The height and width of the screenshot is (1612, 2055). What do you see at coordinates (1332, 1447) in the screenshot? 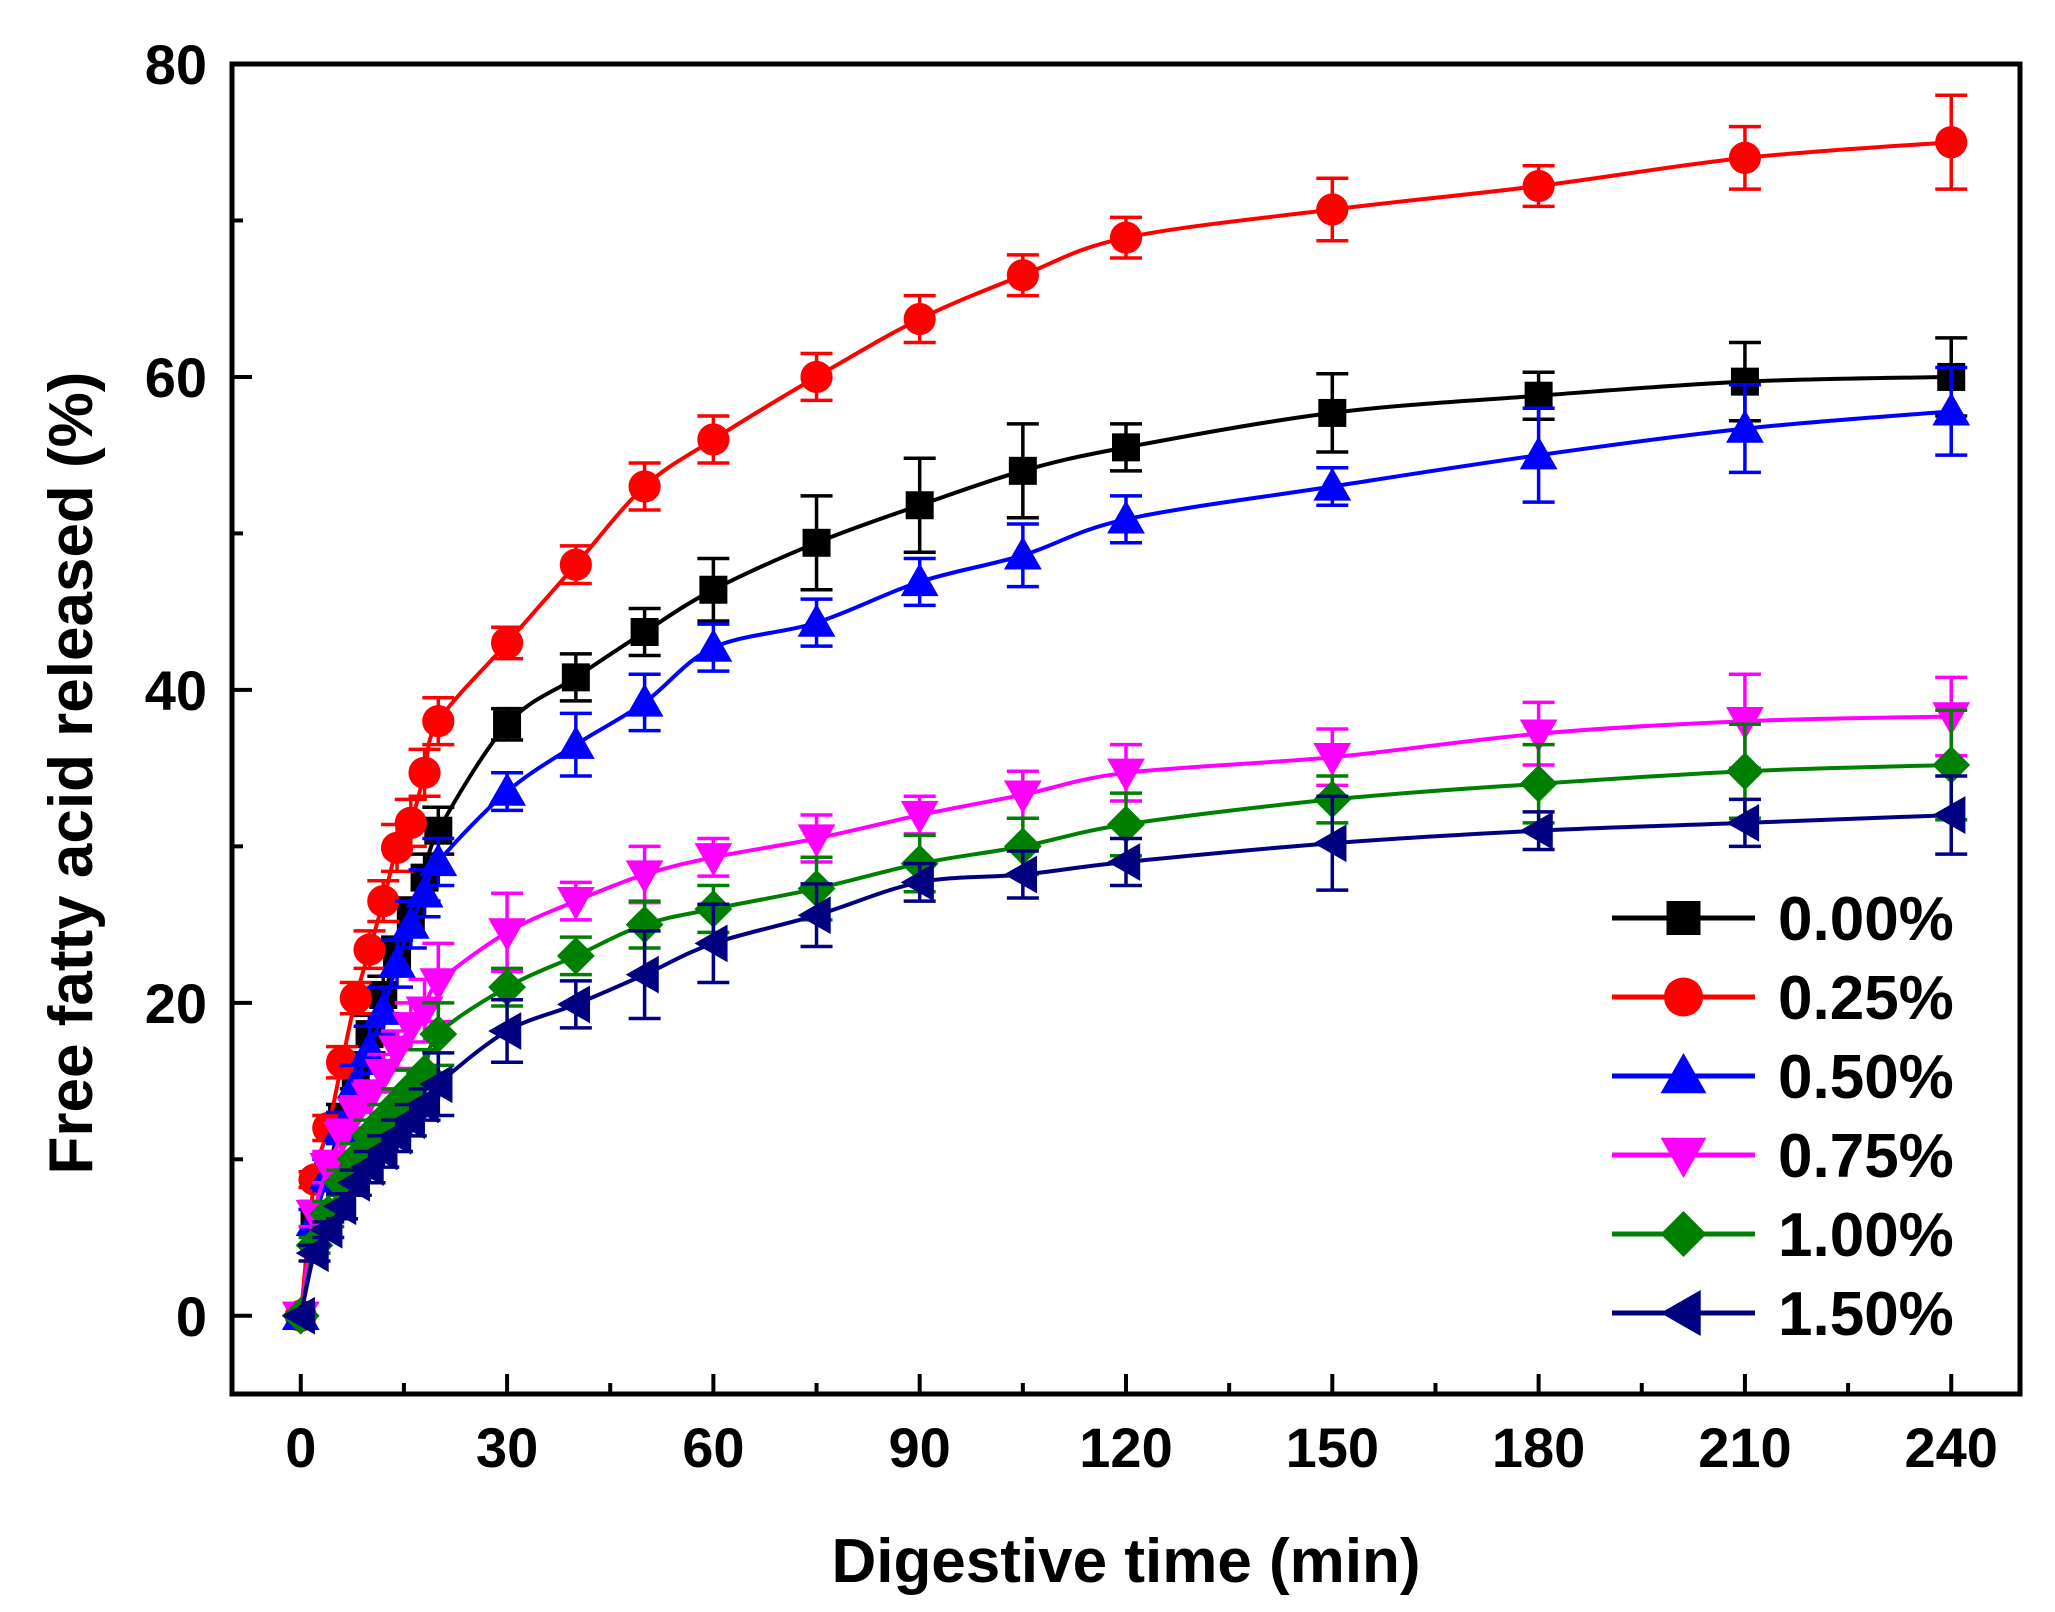
I see `x-tick-label: 150` at bounding box center [1332, 1447].